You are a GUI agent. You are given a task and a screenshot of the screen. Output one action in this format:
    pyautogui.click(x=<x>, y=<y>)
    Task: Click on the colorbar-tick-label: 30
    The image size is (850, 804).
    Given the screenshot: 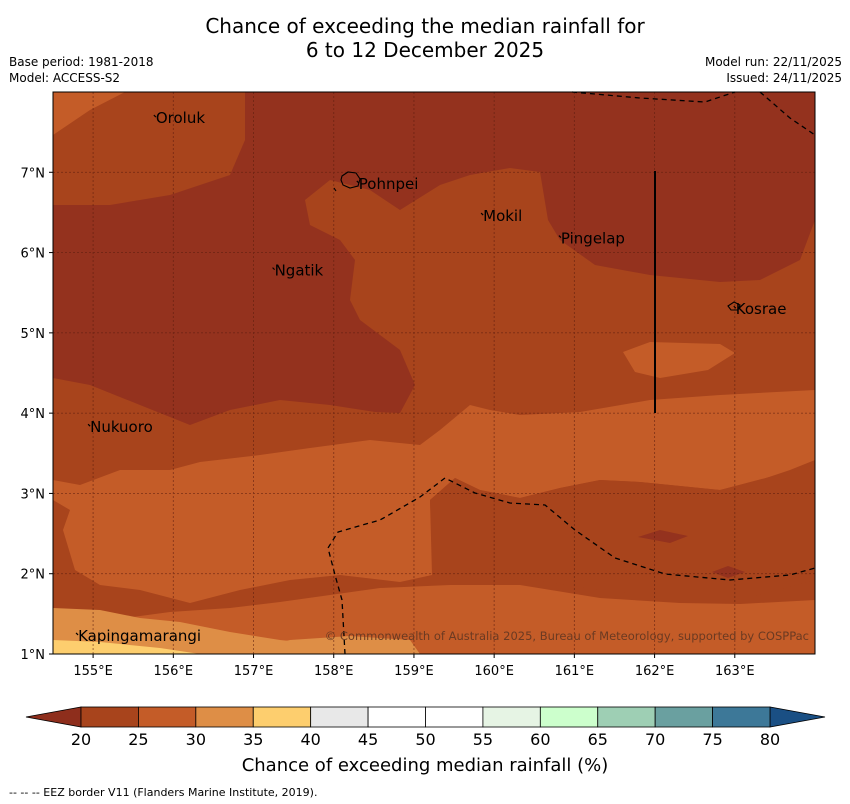 What is the action you would take?
    pyautogui.click(x=196, y=739)
    